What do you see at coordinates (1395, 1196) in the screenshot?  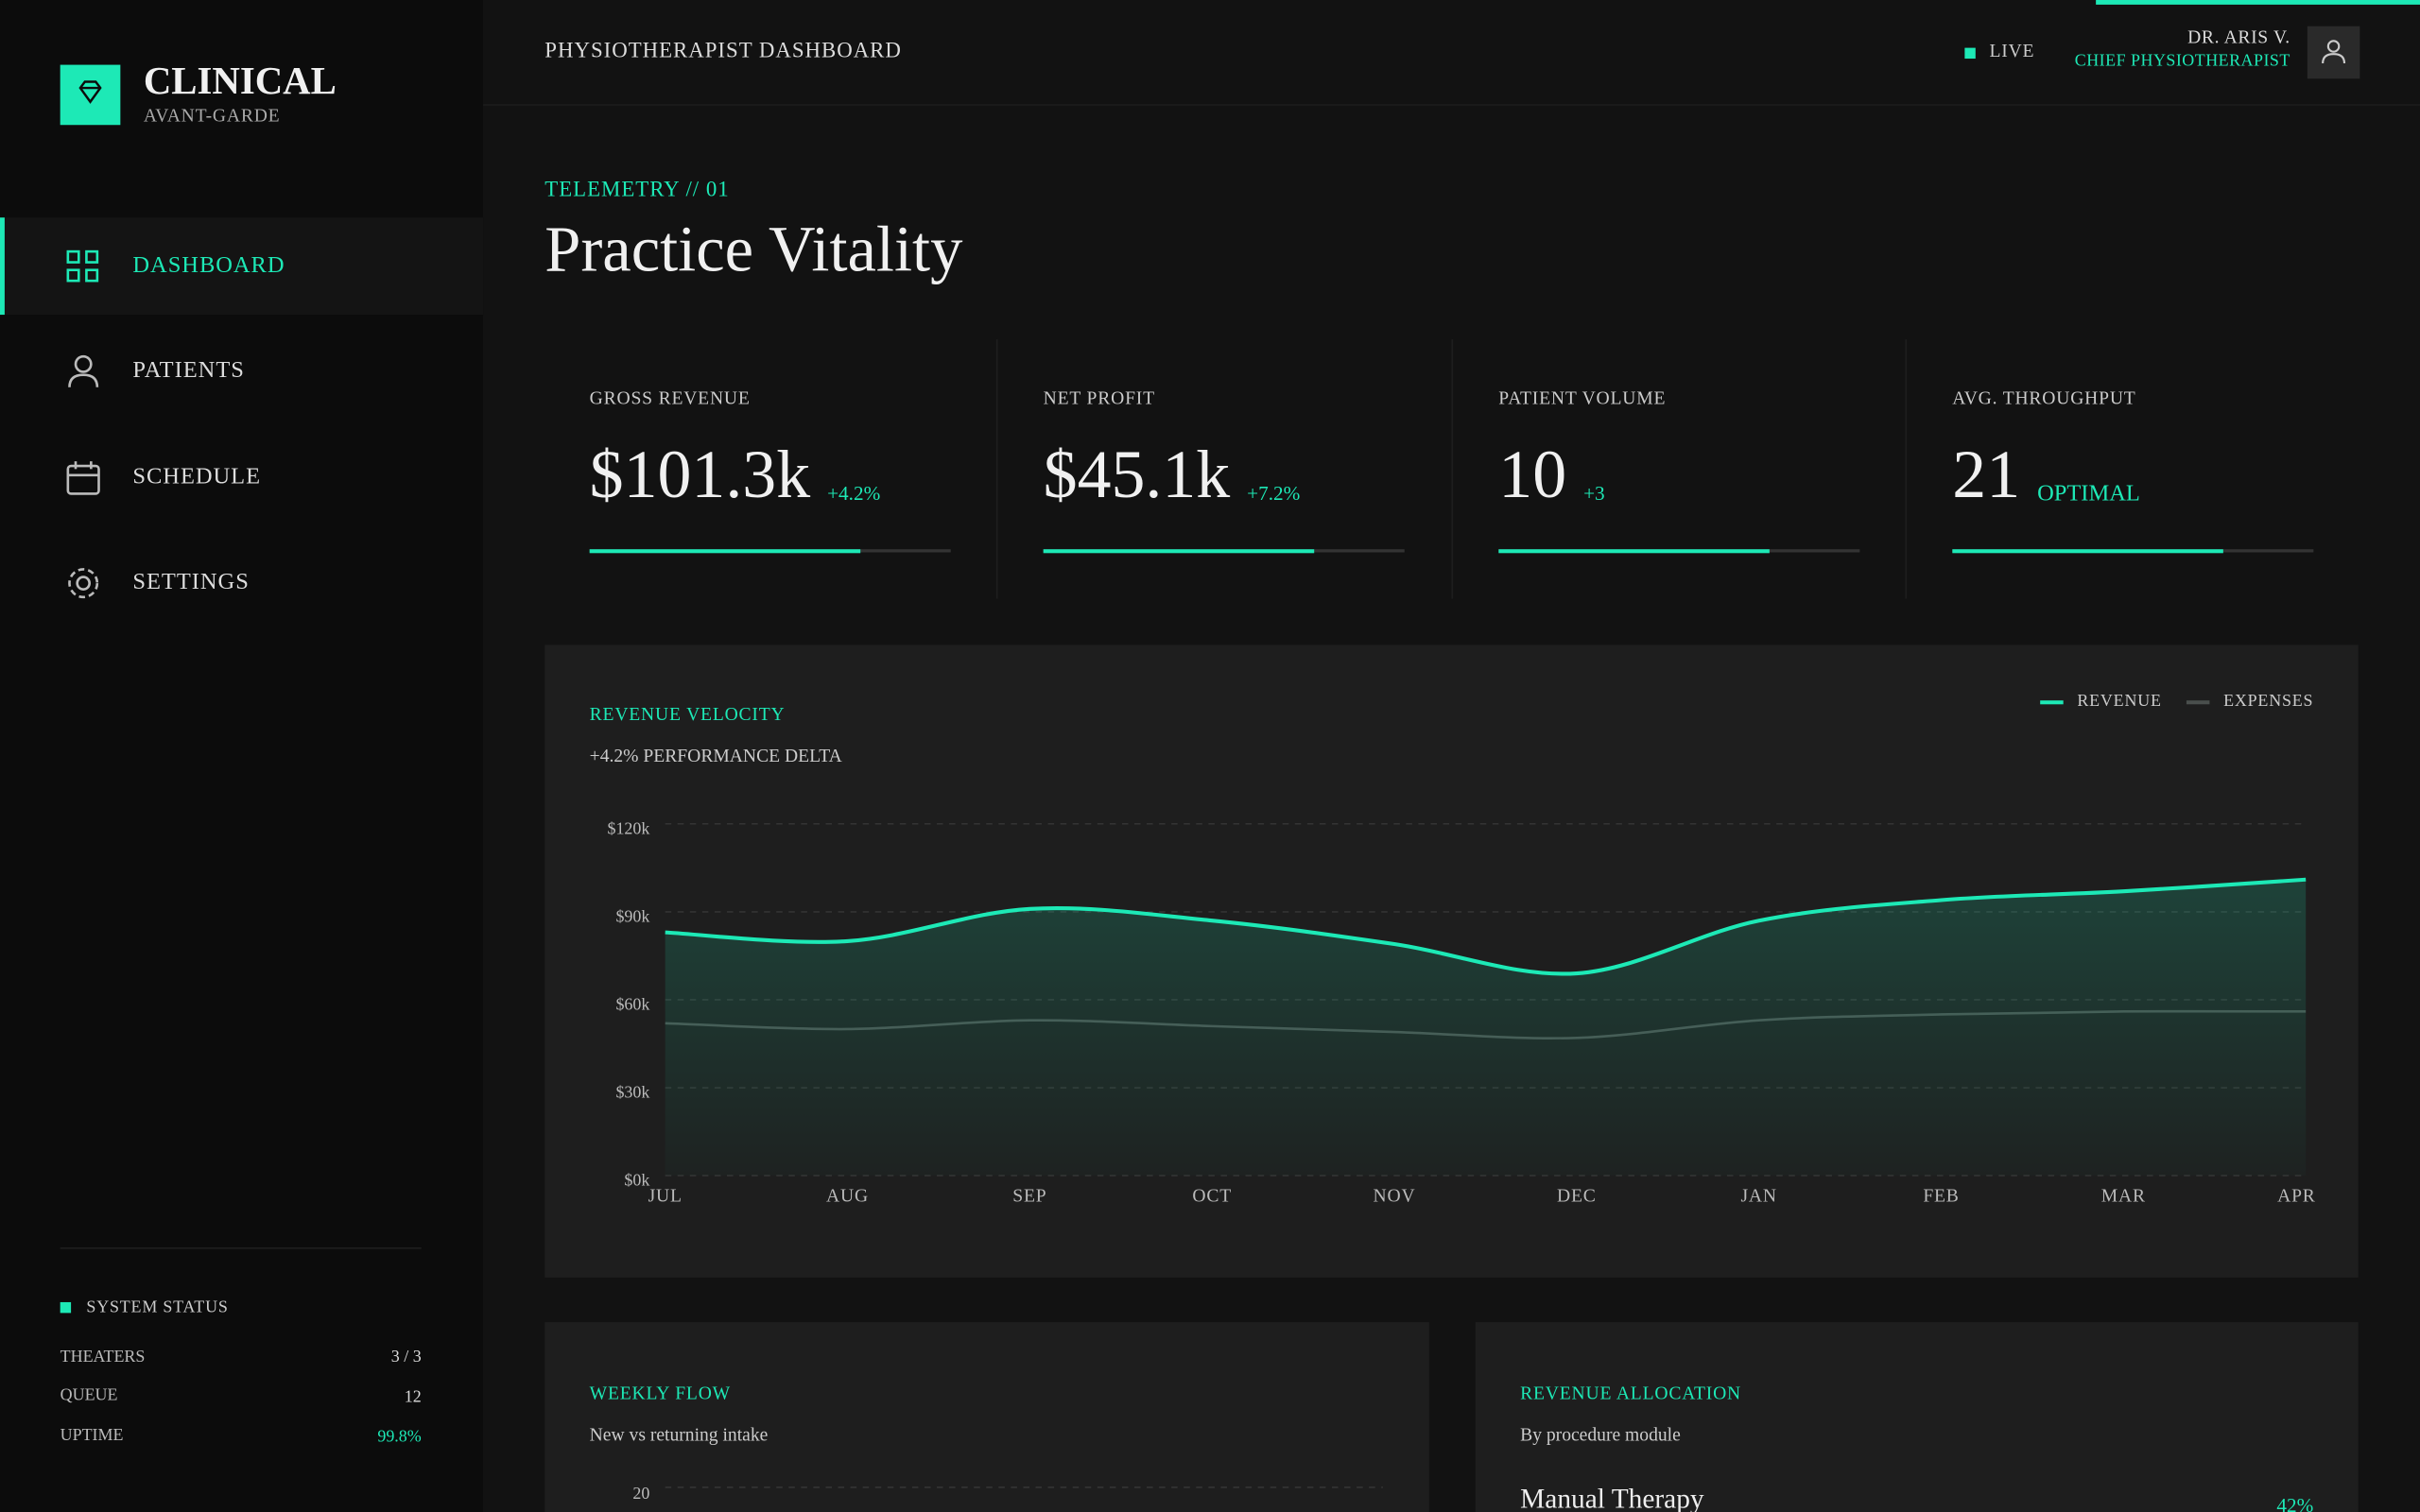 I see `x-tick-label: NOV` at bounding box center [1395, 1196].